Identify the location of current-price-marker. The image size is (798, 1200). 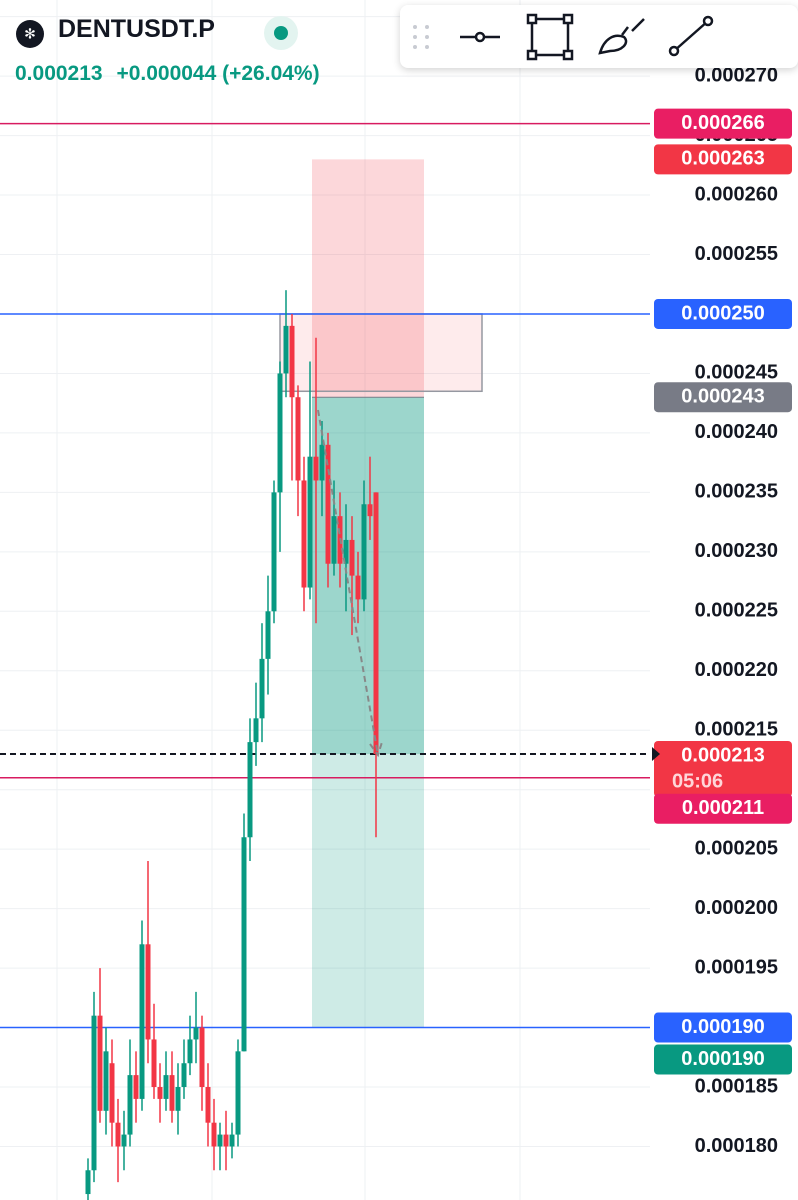
(656, 754).